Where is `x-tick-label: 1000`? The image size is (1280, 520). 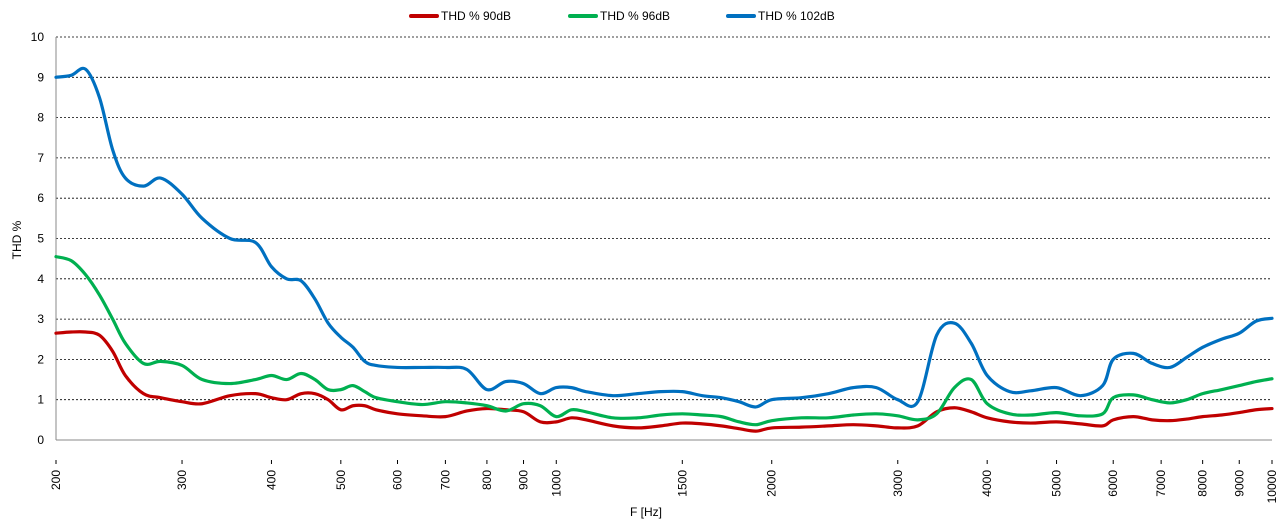
x-tick-label: 1000 is located at coordinates (556, 483).